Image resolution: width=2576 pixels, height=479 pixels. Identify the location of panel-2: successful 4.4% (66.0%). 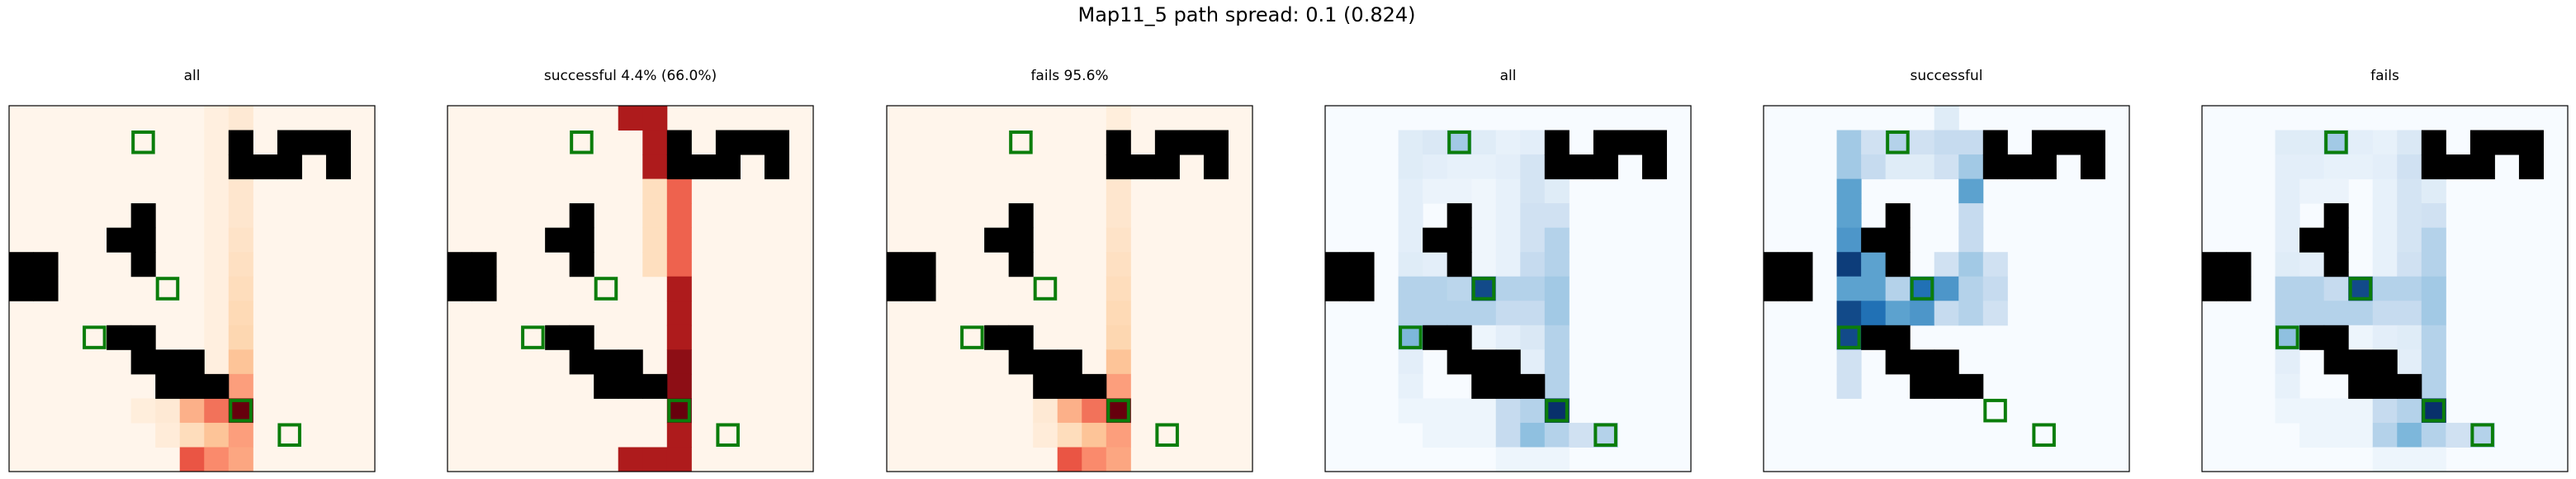
(630, 270).